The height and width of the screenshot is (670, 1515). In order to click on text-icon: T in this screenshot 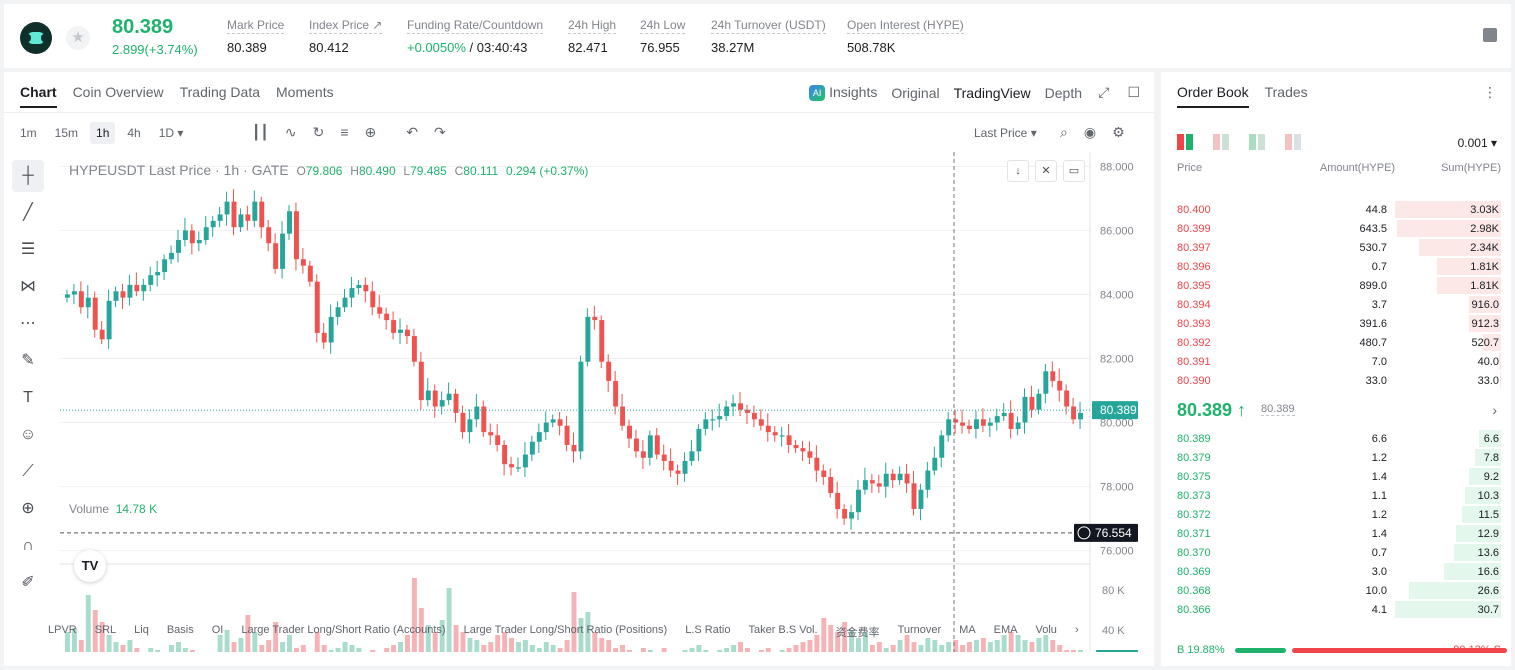, I will do `click(28, 397)`.